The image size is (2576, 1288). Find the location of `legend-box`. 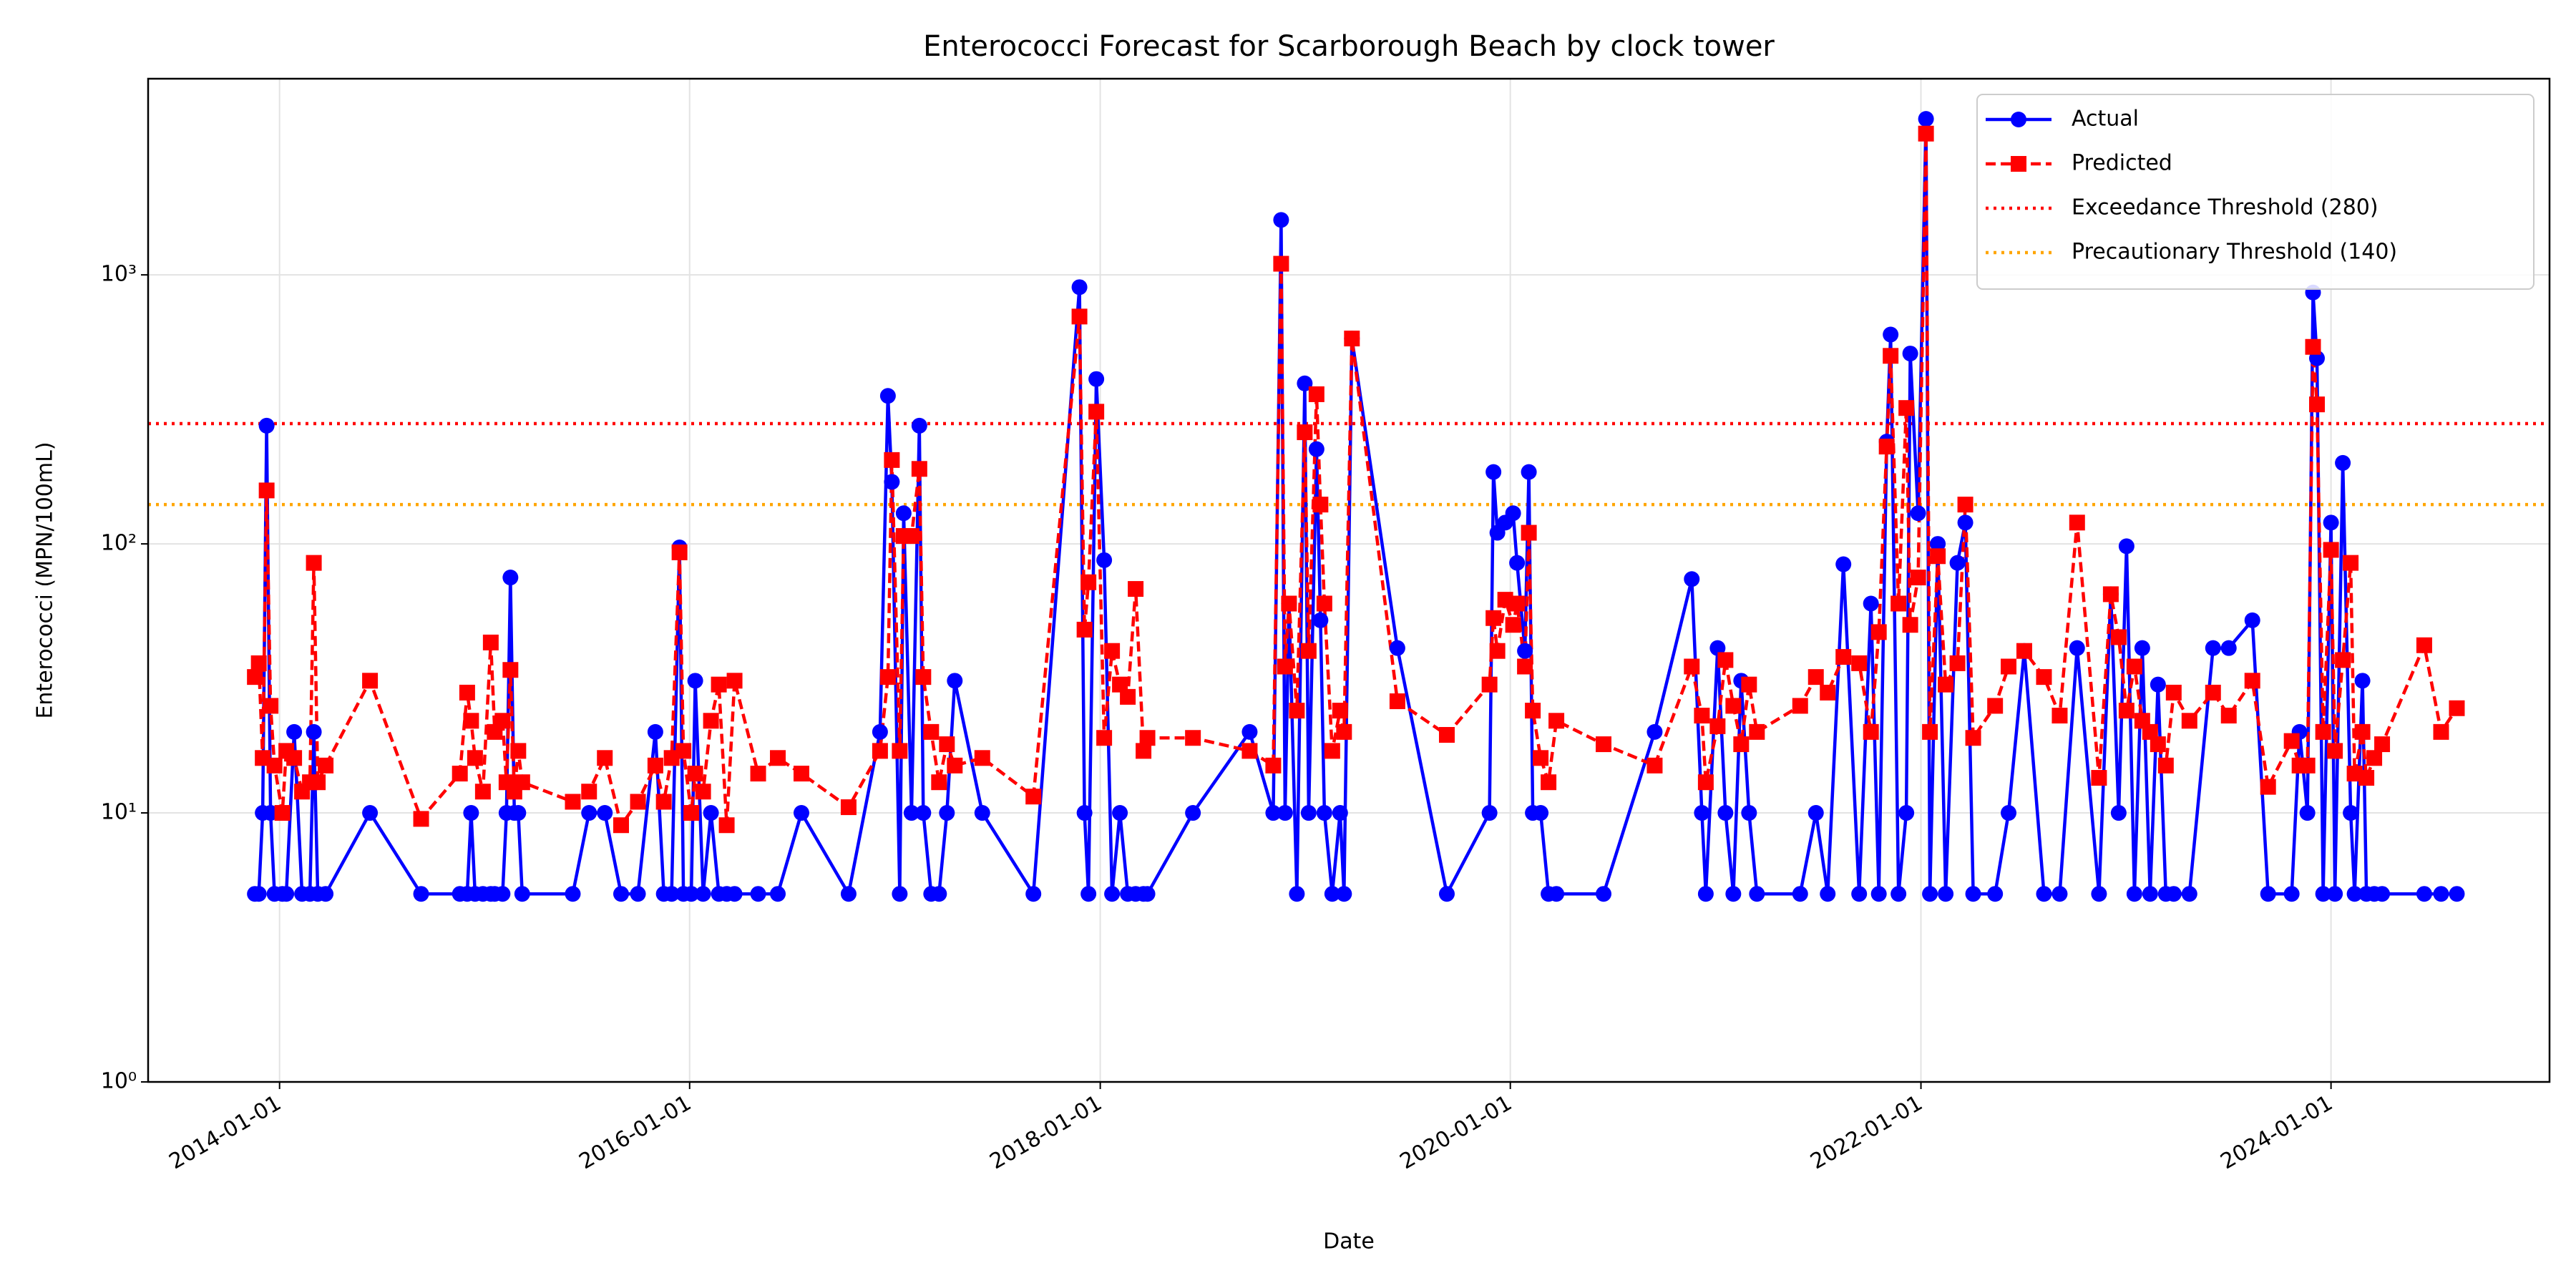

legend-box is located at coordinates (2255, 192).